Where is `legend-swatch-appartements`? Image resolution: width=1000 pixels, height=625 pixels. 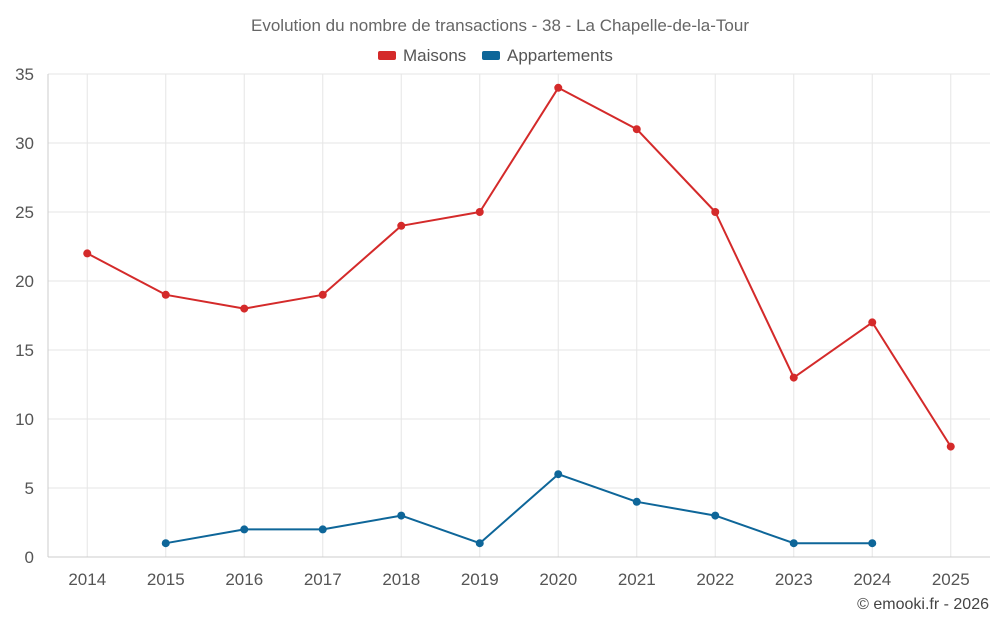
legend-swatch-appartements is located at coordinates (491, 55).